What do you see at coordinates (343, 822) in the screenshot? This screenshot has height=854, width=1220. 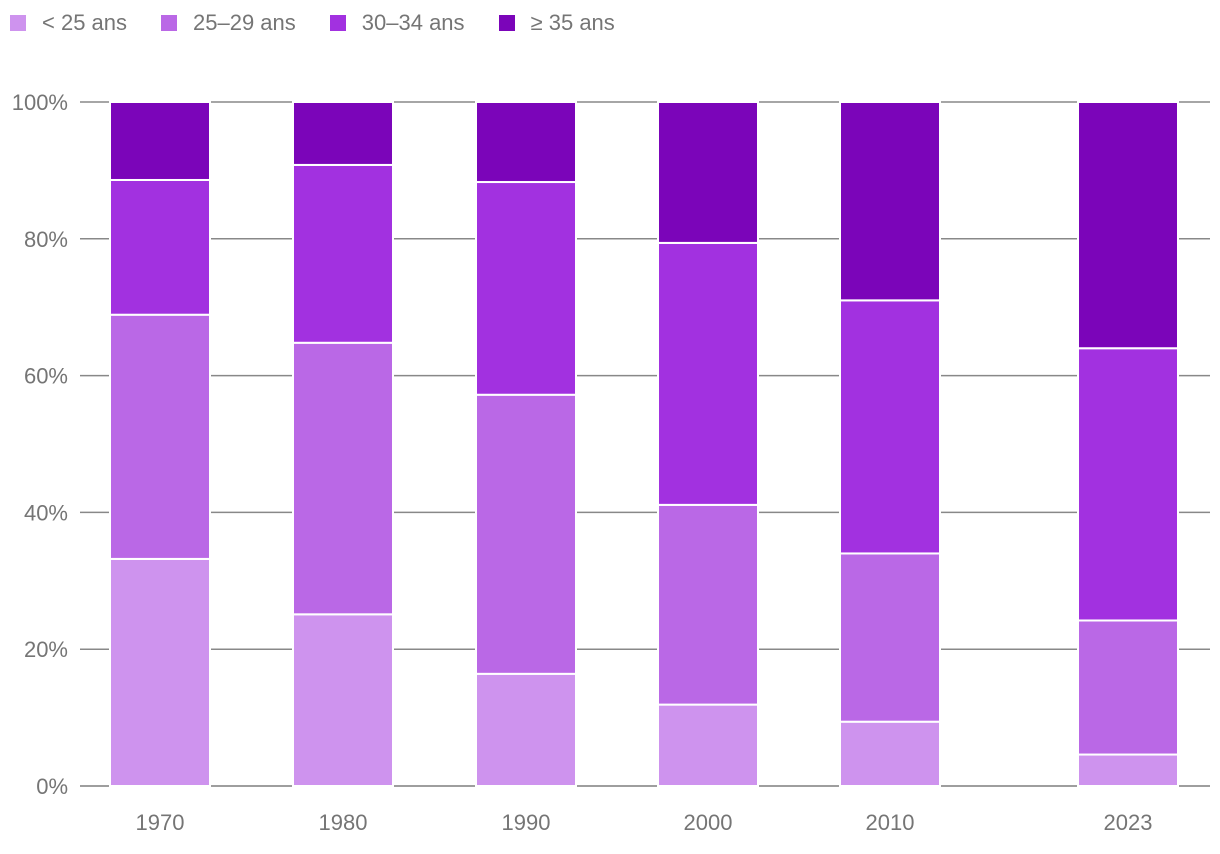 I see `x-tick-label: 1980` at bounding box center [343, 822].